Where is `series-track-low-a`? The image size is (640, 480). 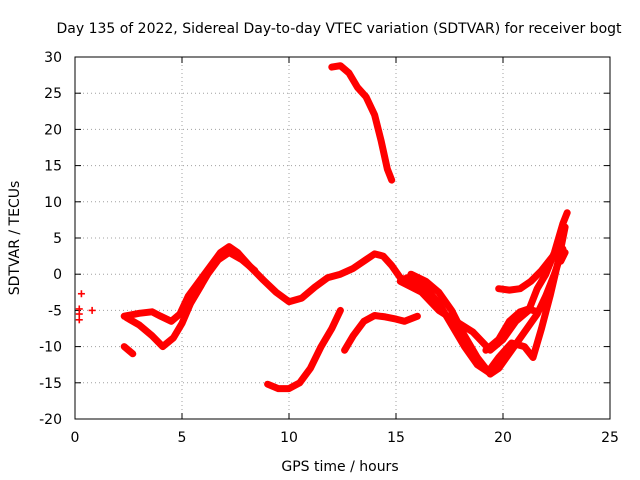
series-track-low-a is located at coordinates (304, 349).